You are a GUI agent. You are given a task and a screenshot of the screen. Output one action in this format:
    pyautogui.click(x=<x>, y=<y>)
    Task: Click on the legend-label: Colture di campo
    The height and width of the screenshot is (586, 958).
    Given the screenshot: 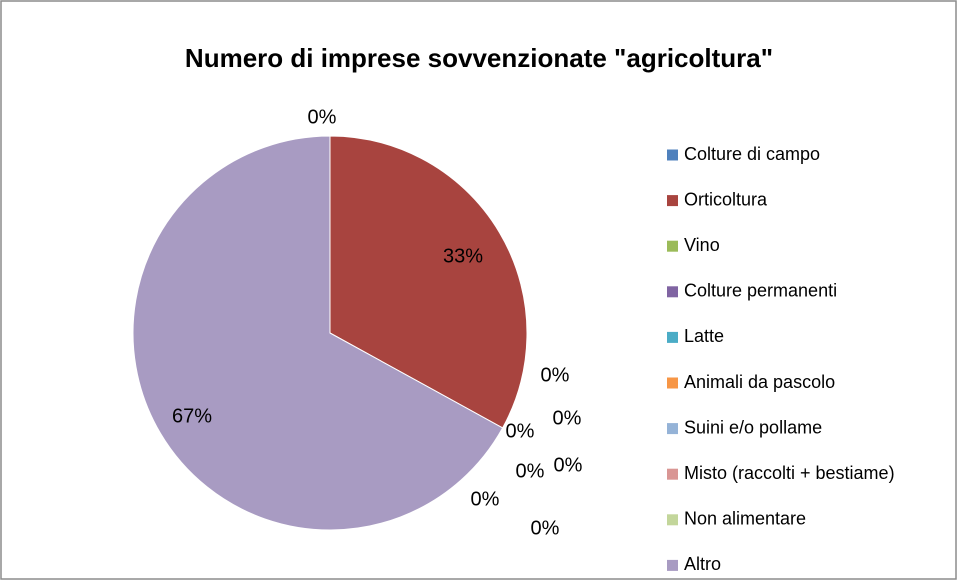 What is the action you would take?
    pyautogui.click(x=752, y=154)
    